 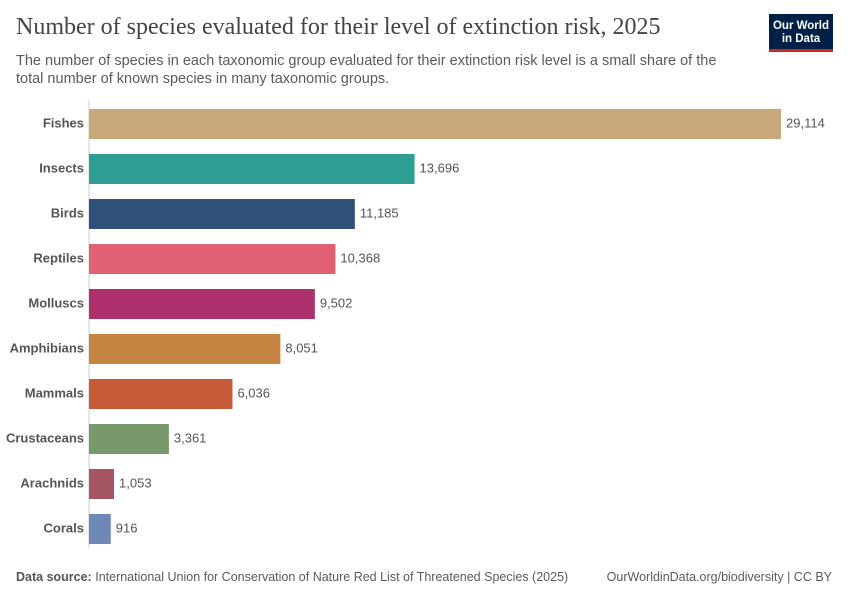 I want to click on value-label: 11,185, so click(x=379, y=212).